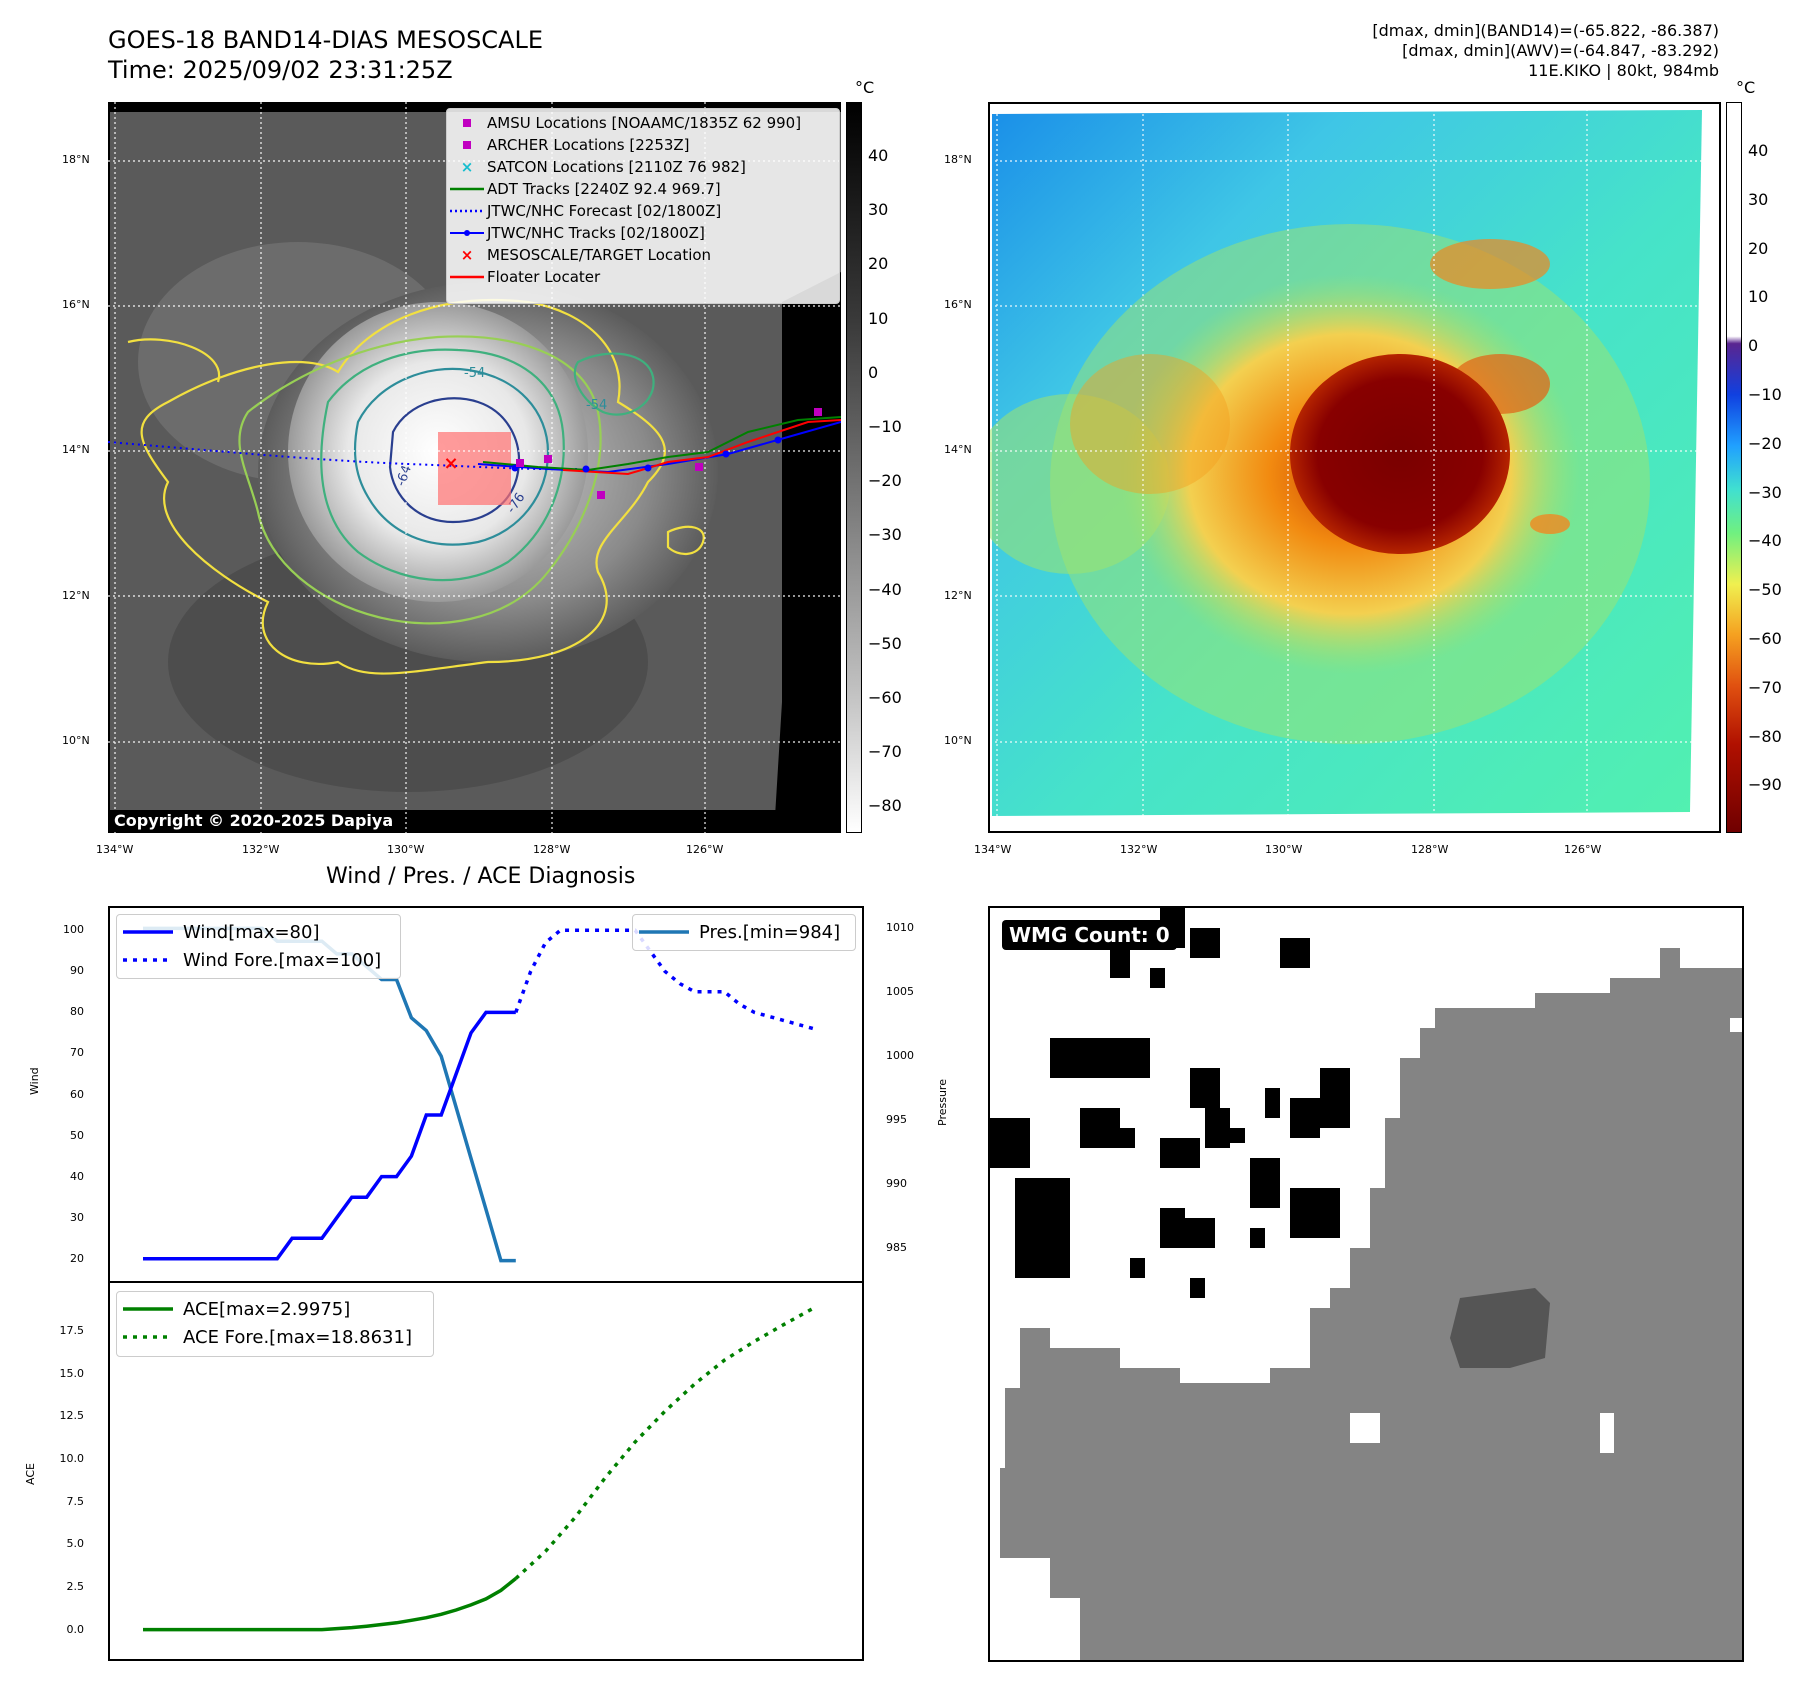 The image size is (1801, 1690). What do you see at coordinates (664, 1443) in the screenshot?
I see `ace-forecast-line` at bounding box center [664, 1443].